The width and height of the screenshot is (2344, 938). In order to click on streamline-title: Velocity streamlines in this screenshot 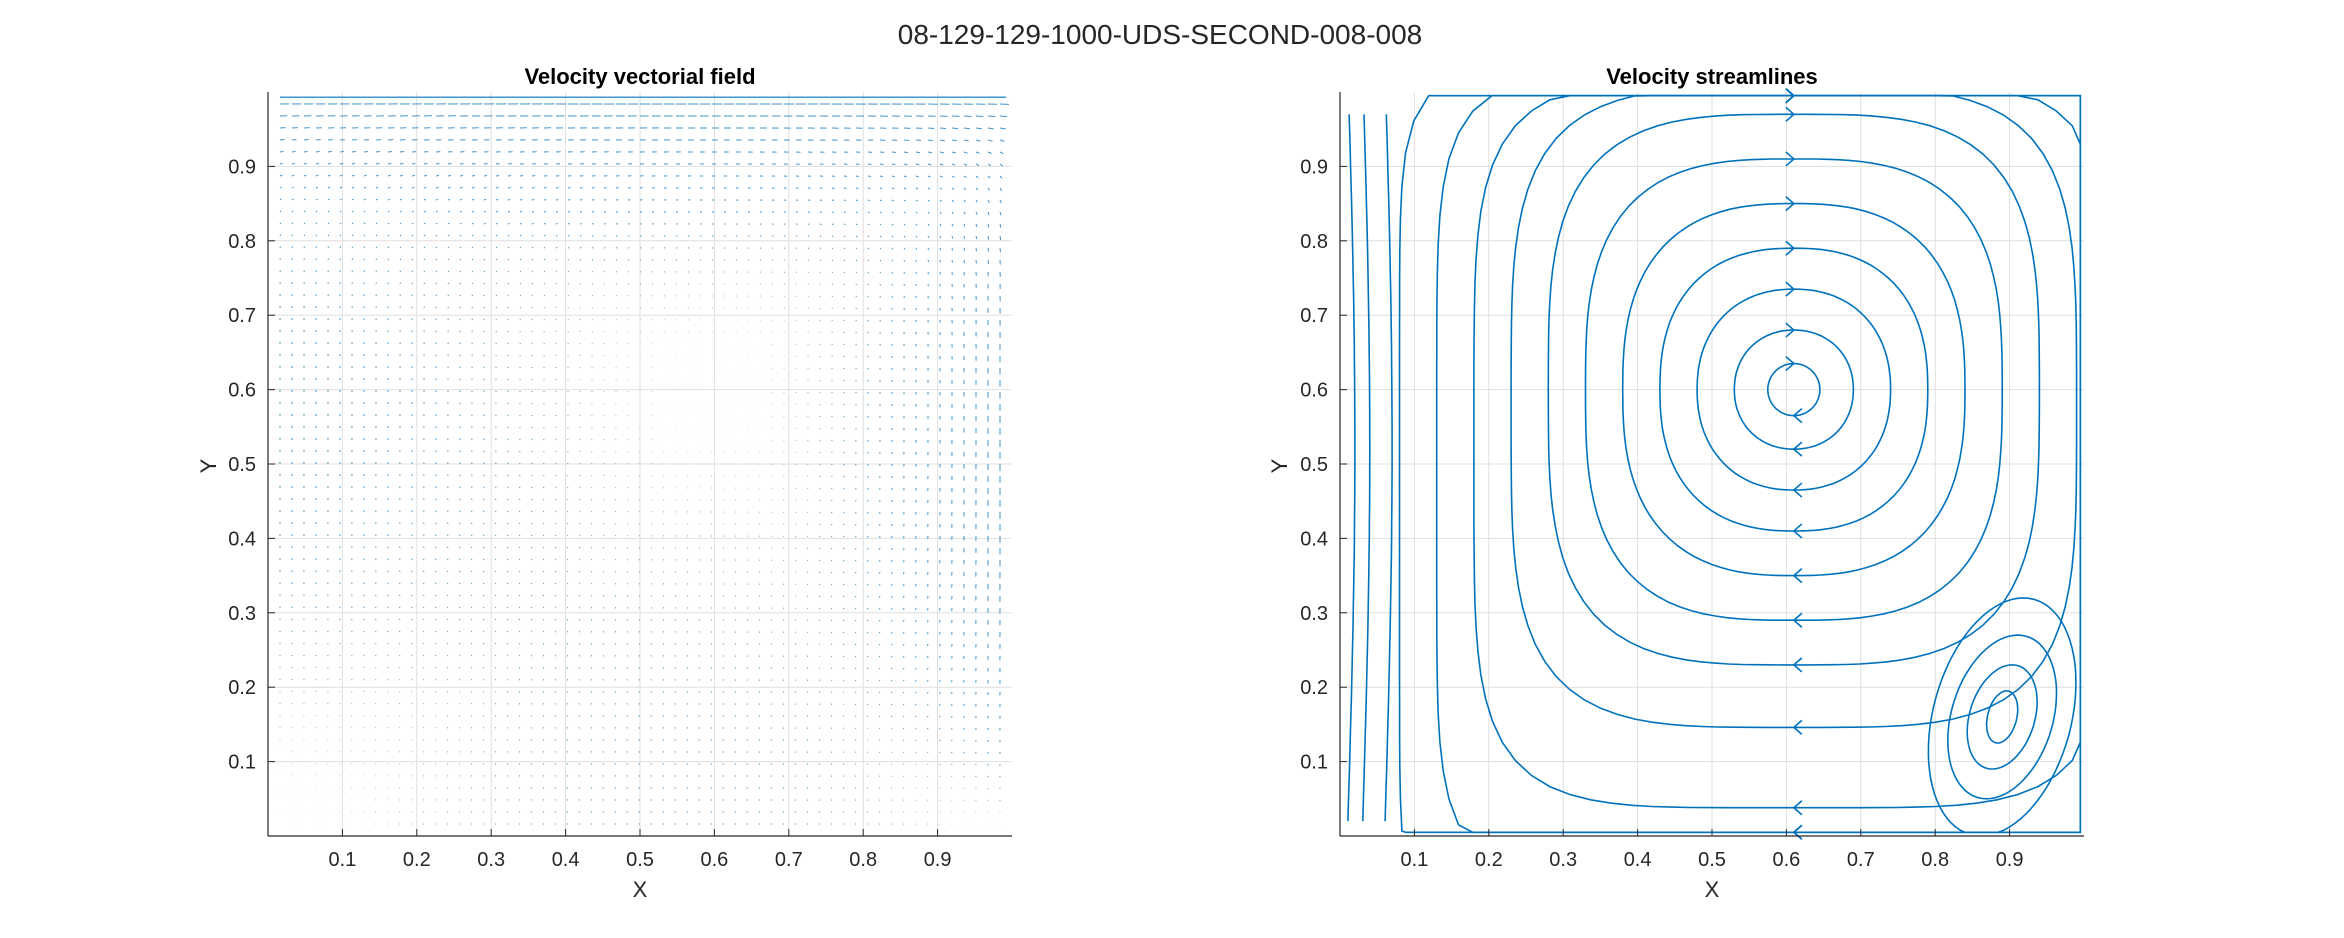, I will do `click(1712, 76)`.